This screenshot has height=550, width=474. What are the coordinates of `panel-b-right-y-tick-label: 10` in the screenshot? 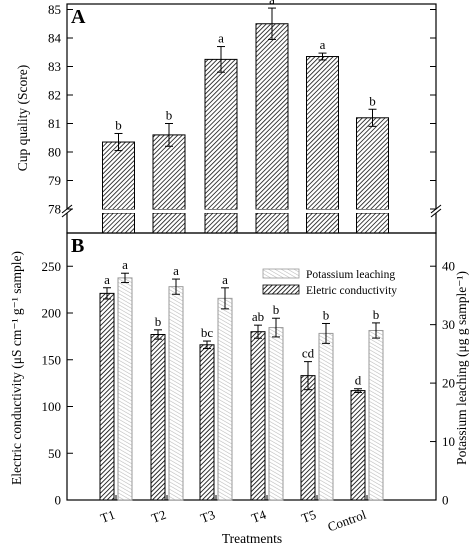 It's located at (448, 441).